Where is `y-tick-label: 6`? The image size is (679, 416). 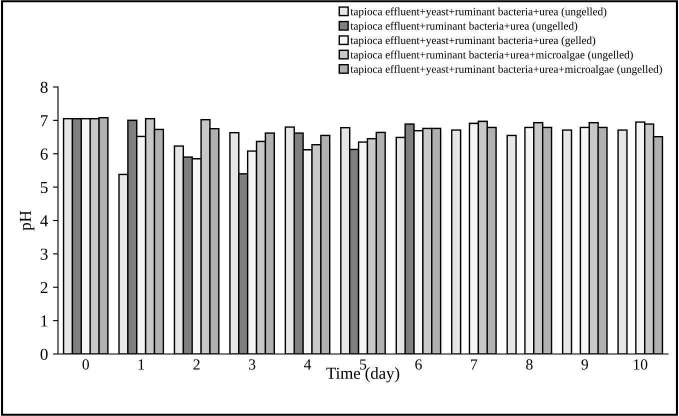
y-tick-label: 6 is located at coordinates (44, 154).